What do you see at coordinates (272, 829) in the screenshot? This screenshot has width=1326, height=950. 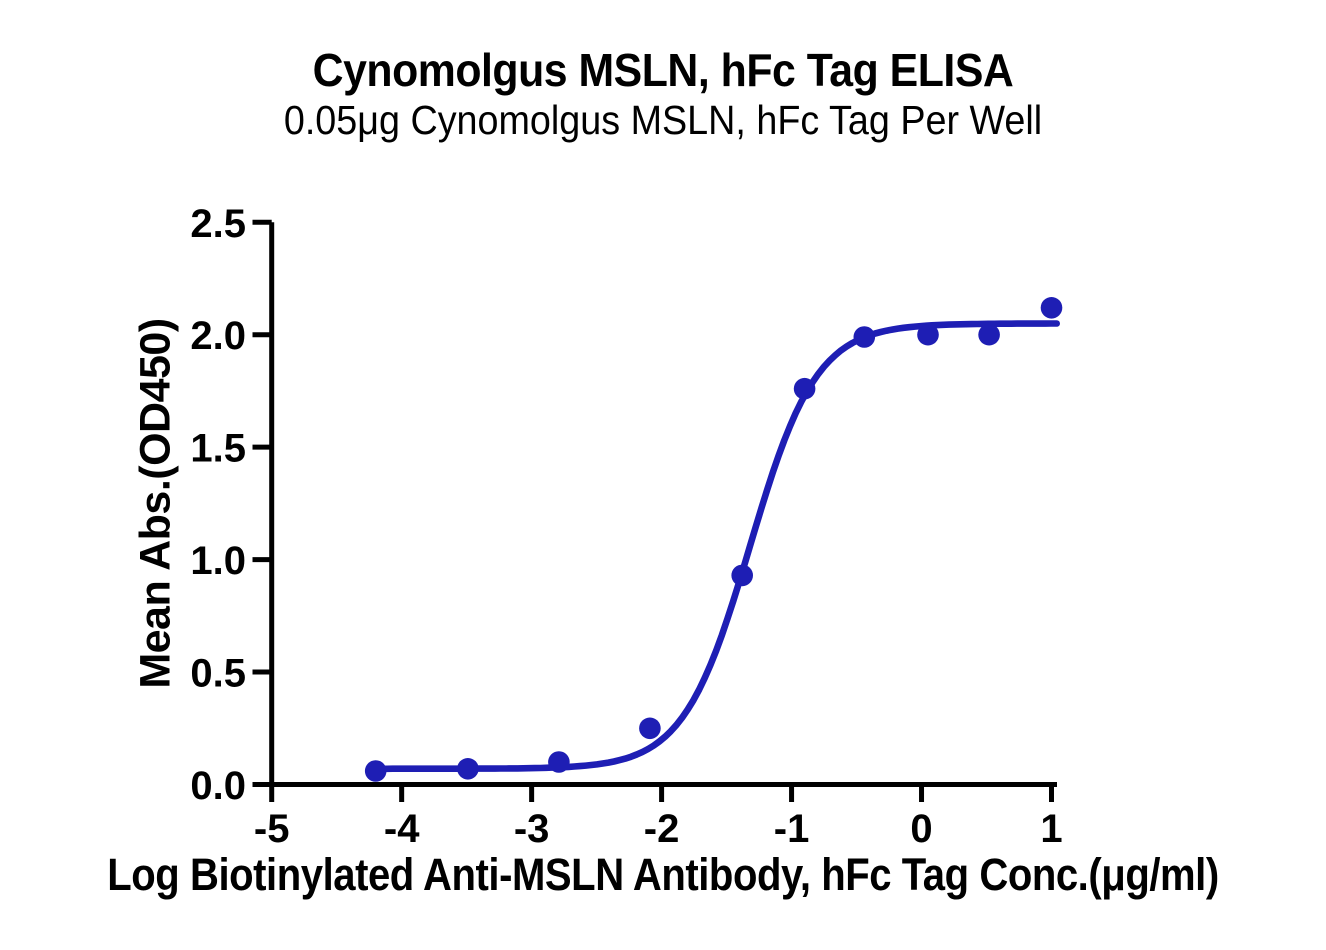 I see `x-tick-label: -5` at bounding box center [272, 829].